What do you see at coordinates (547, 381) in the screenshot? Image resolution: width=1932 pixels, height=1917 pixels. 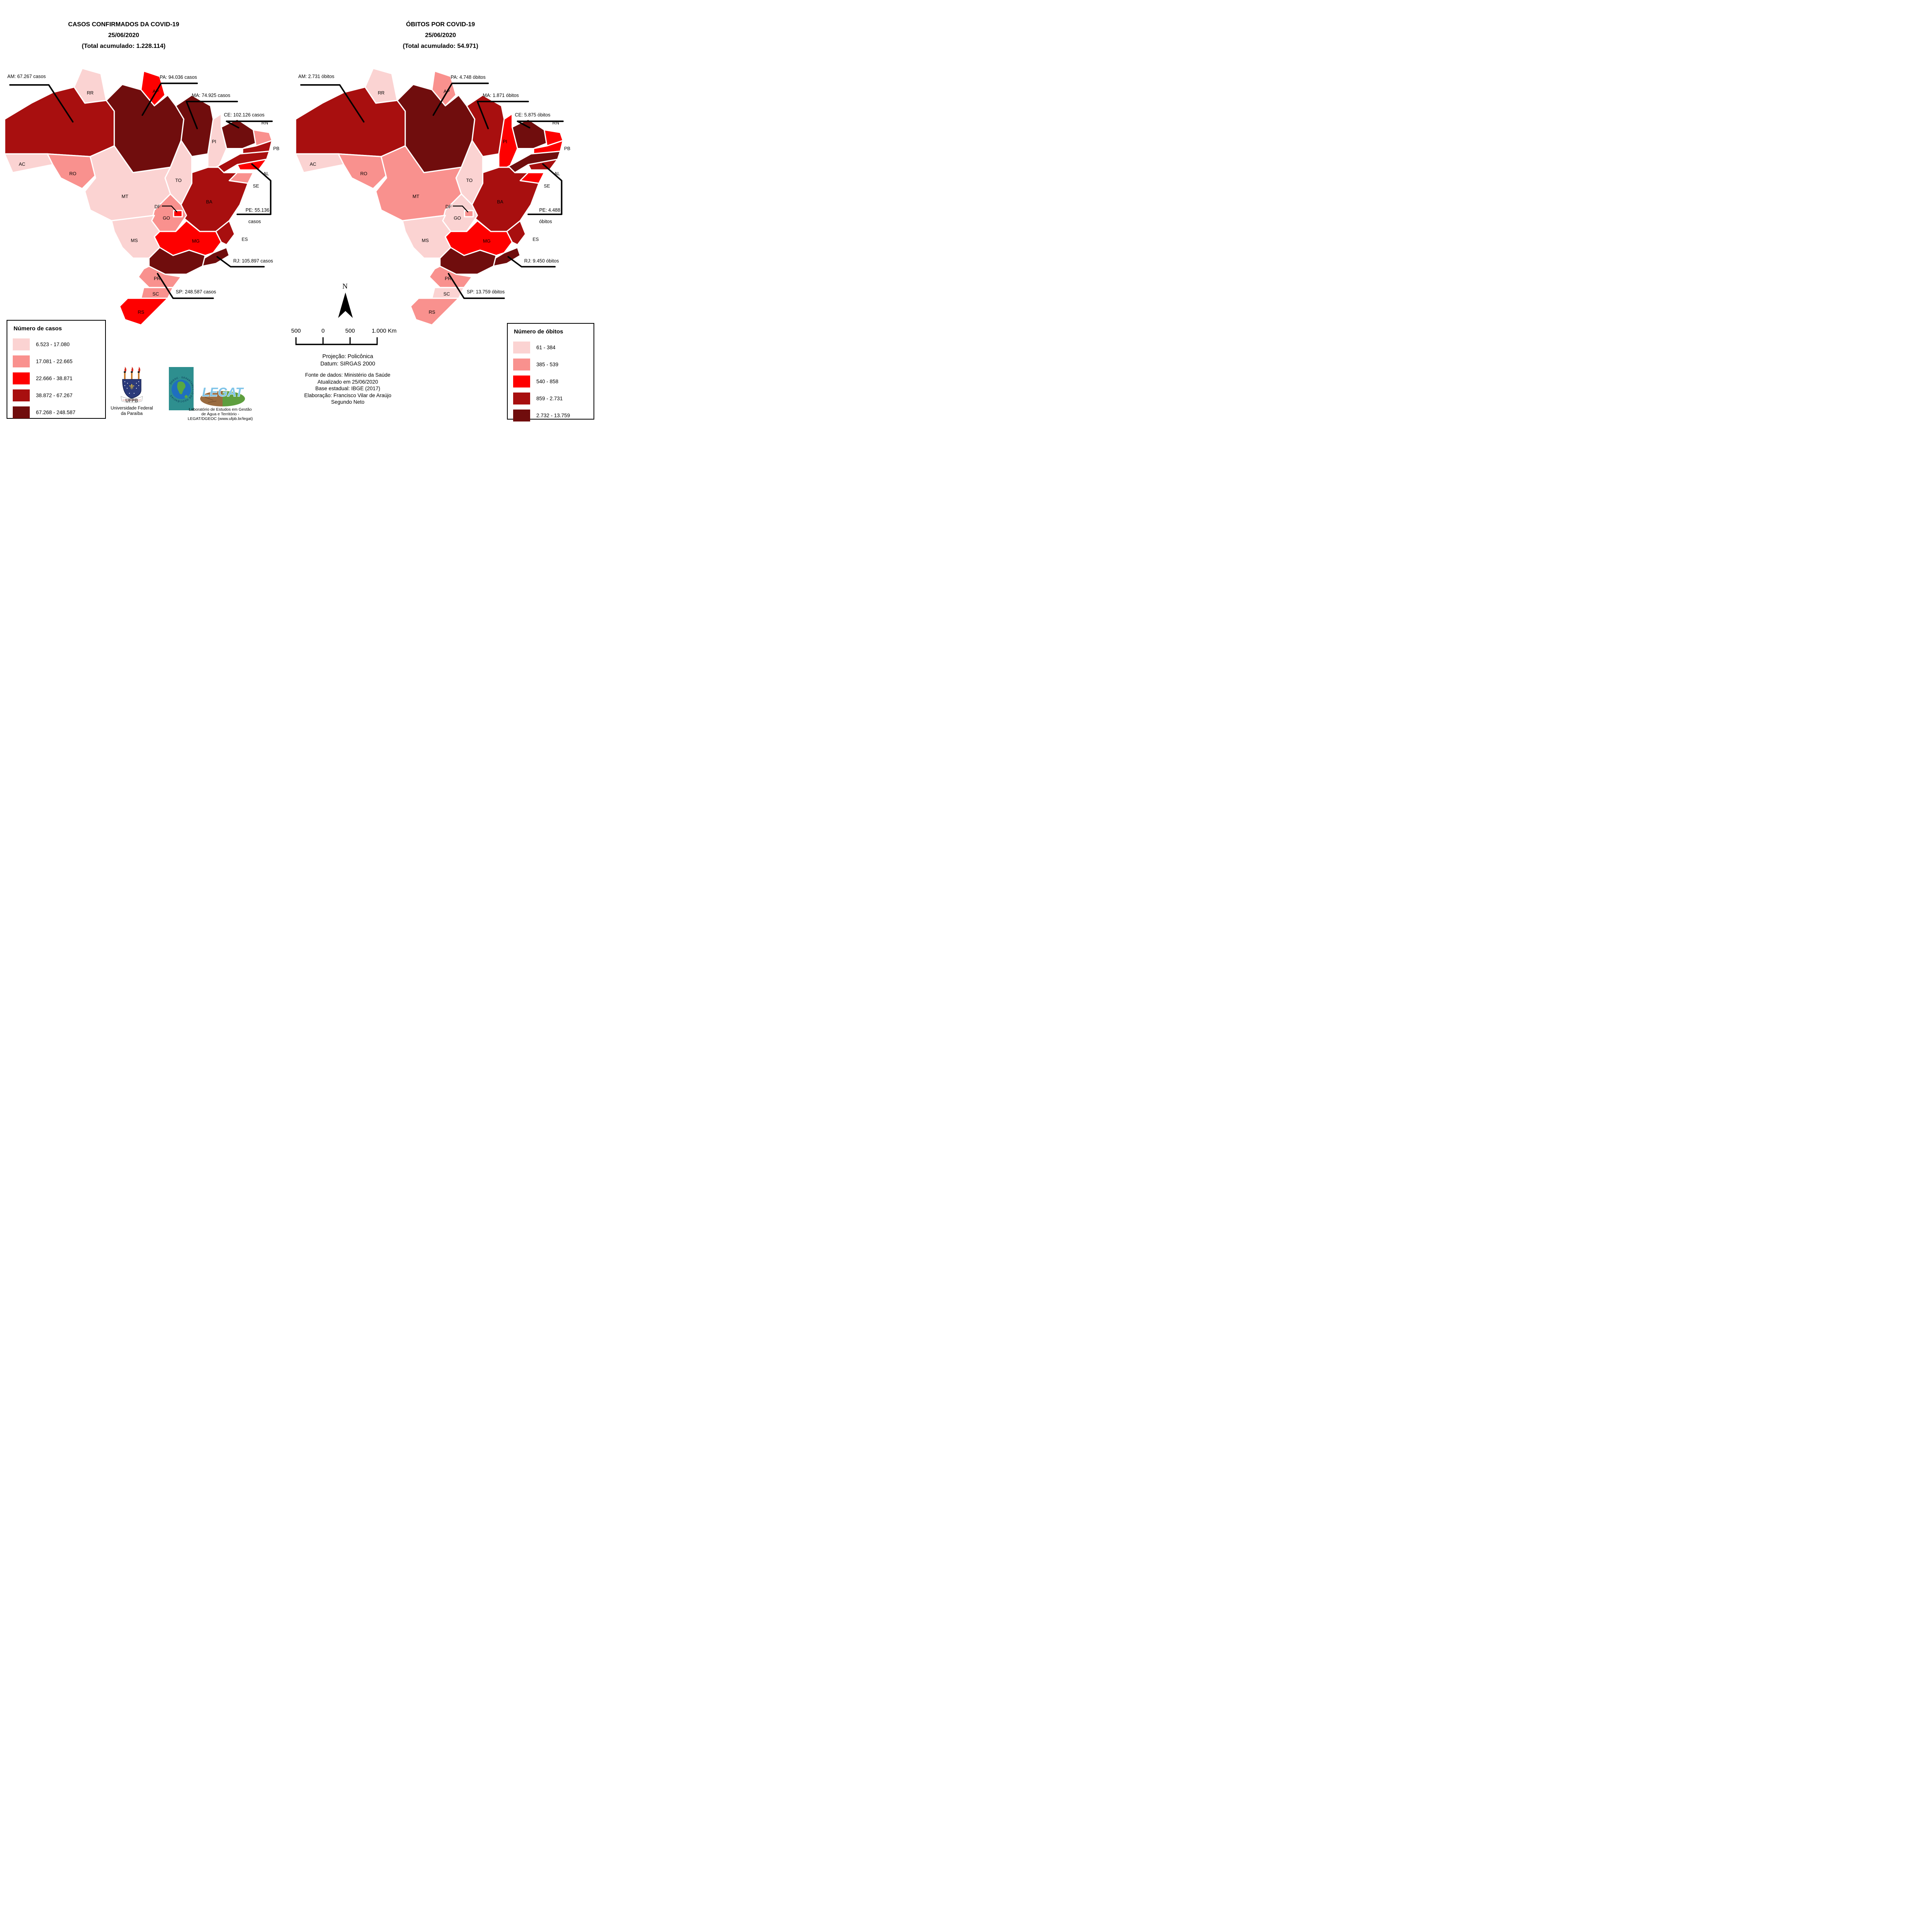 I see `deaths-legend-label-2: 540 - 858` at bounding box center [547, 381].